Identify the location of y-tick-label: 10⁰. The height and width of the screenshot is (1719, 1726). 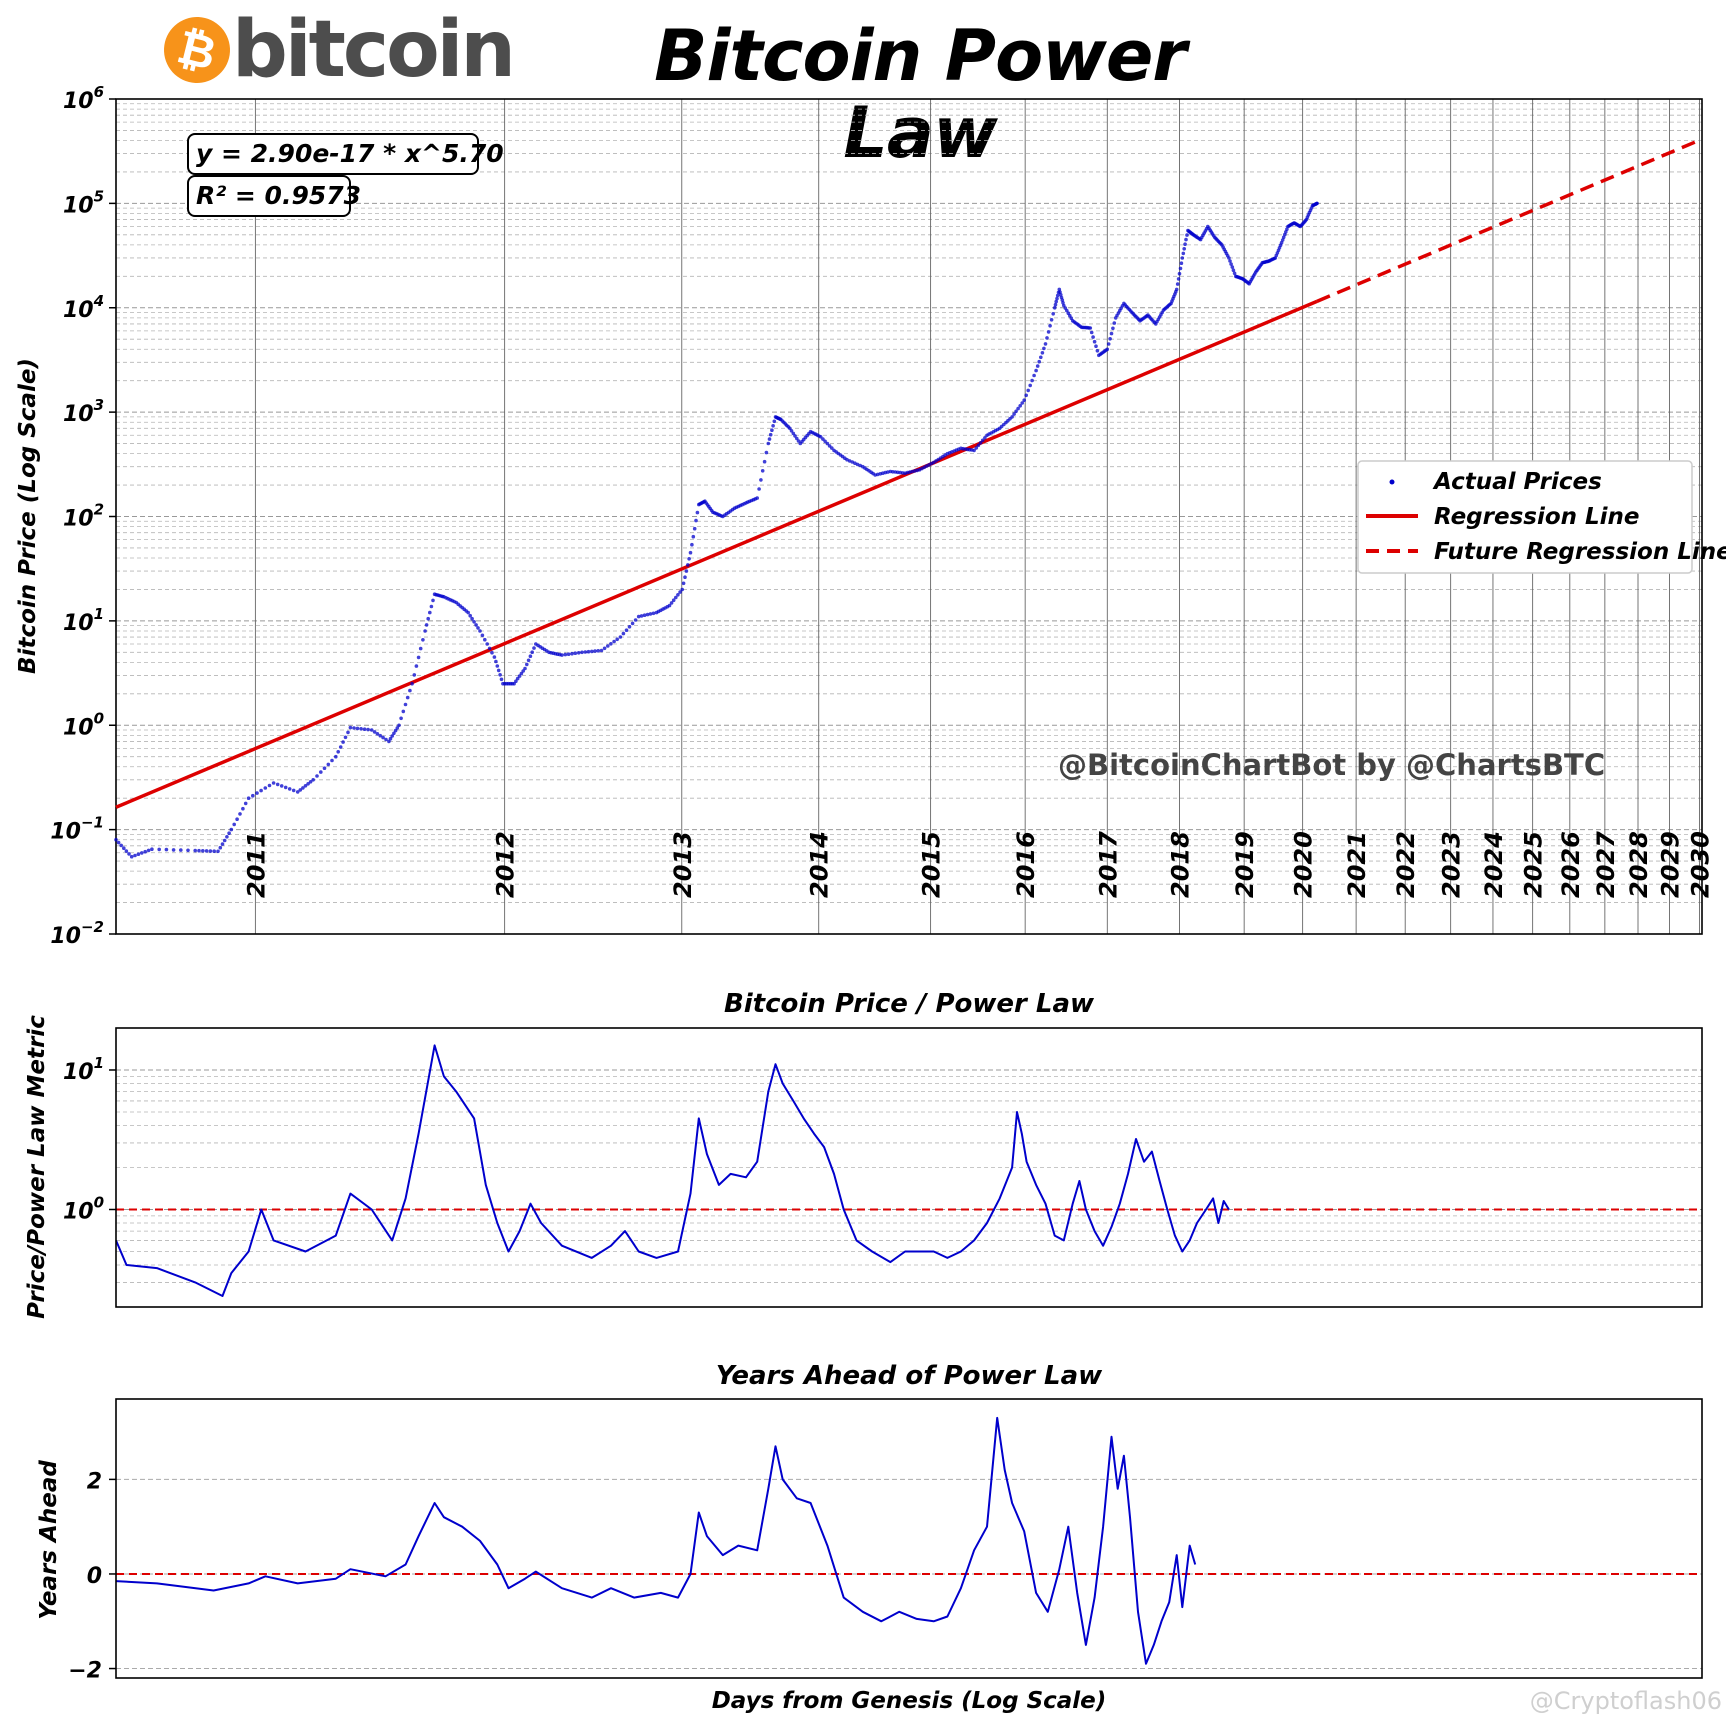
(83, 724).